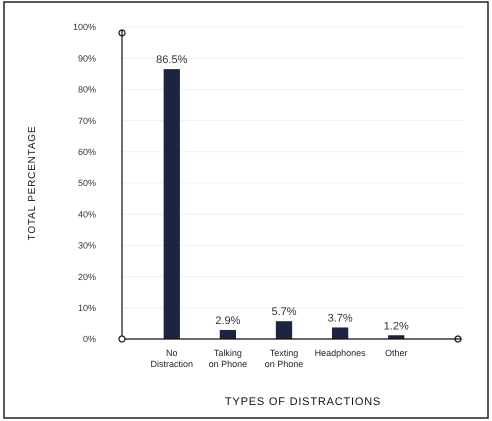 The width and height of the screenshot is (492, 421). What do you see at coordinates (284, 312) in the screenshot?
I see `data-label: 5.7%` at bounding box center [284, 312].